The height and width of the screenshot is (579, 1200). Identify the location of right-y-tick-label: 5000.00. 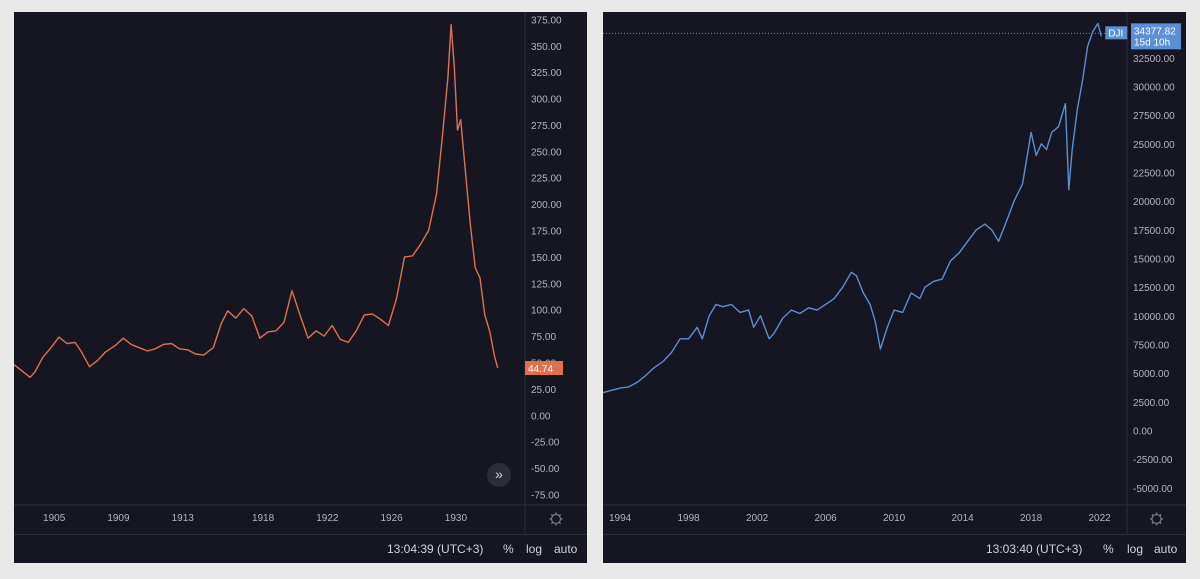
(1151, 374).